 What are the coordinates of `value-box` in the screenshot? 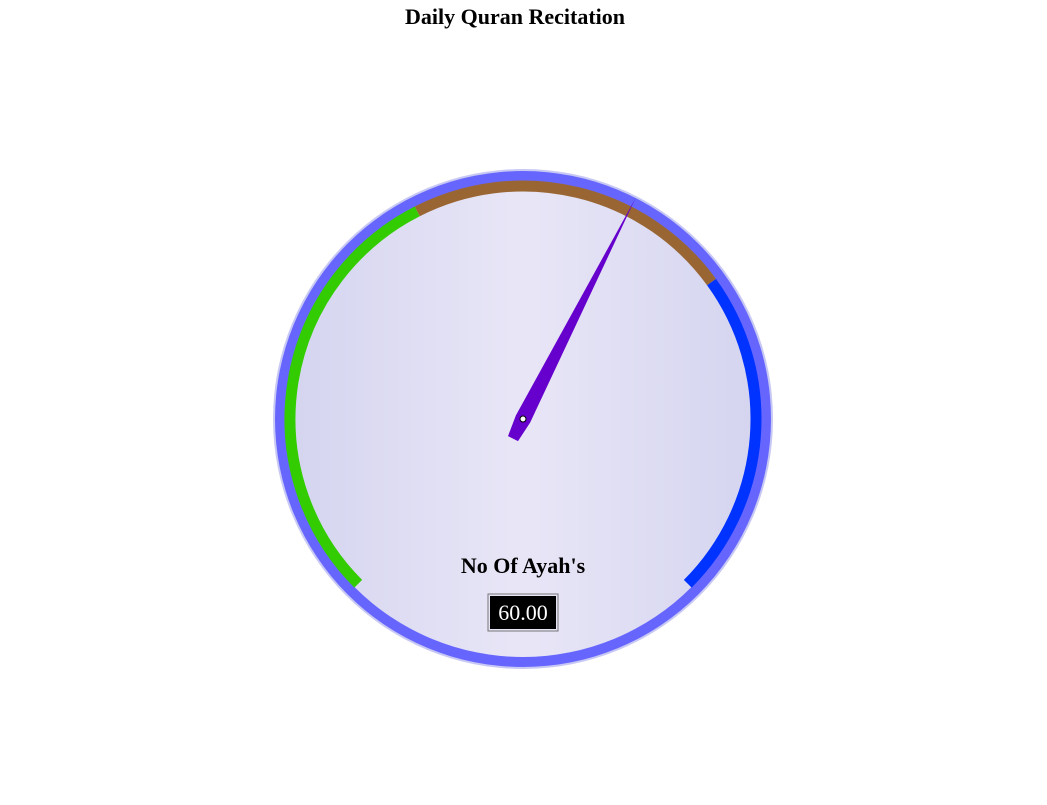 It's located at (523, 612).